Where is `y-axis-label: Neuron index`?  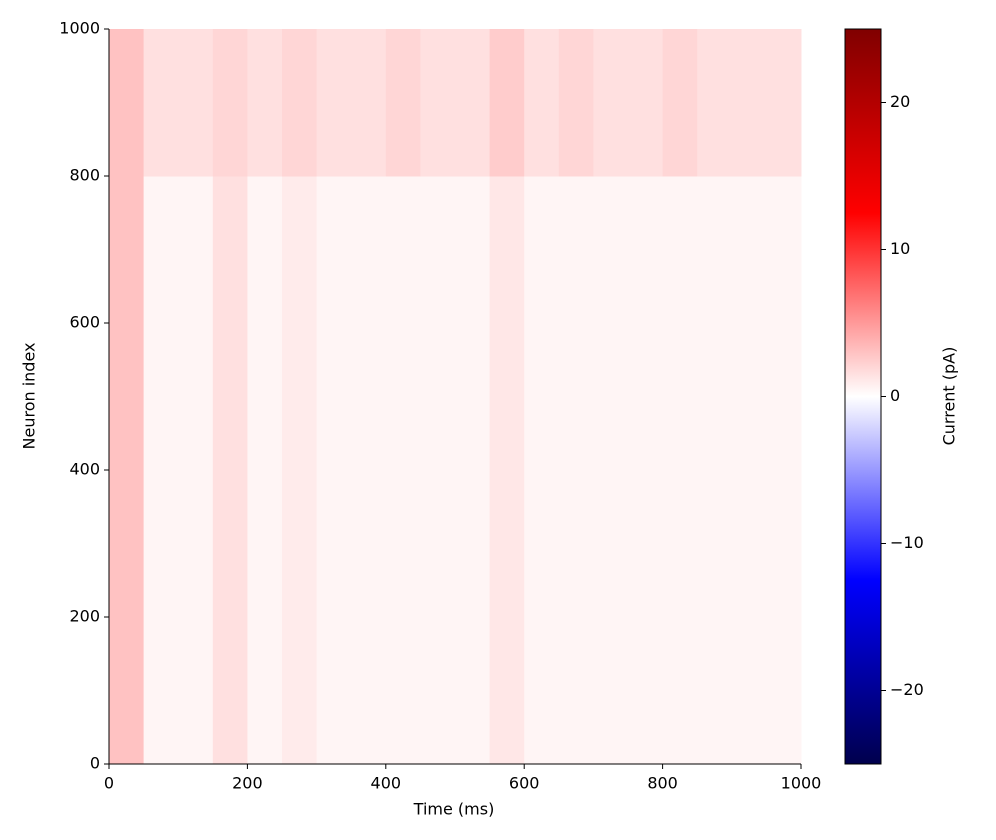 y-axis-label: Neuron index is located at coordinates (29, 396).